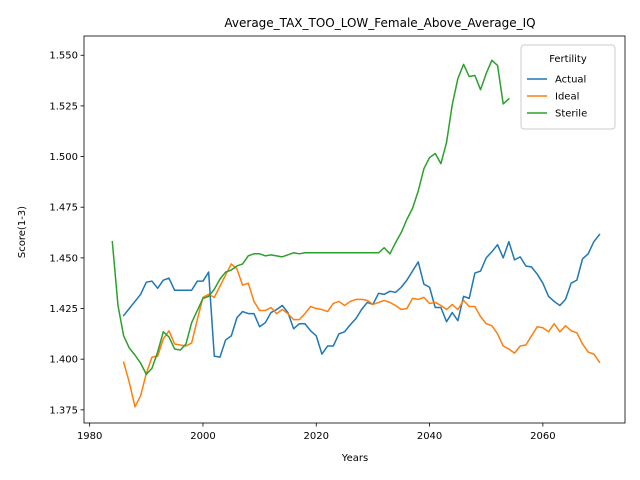 This screenshot has height=480, width=640. Describe the element at coordinates (542, 436) in the screenshot. I see `x-tick-label: 2060` at that location.